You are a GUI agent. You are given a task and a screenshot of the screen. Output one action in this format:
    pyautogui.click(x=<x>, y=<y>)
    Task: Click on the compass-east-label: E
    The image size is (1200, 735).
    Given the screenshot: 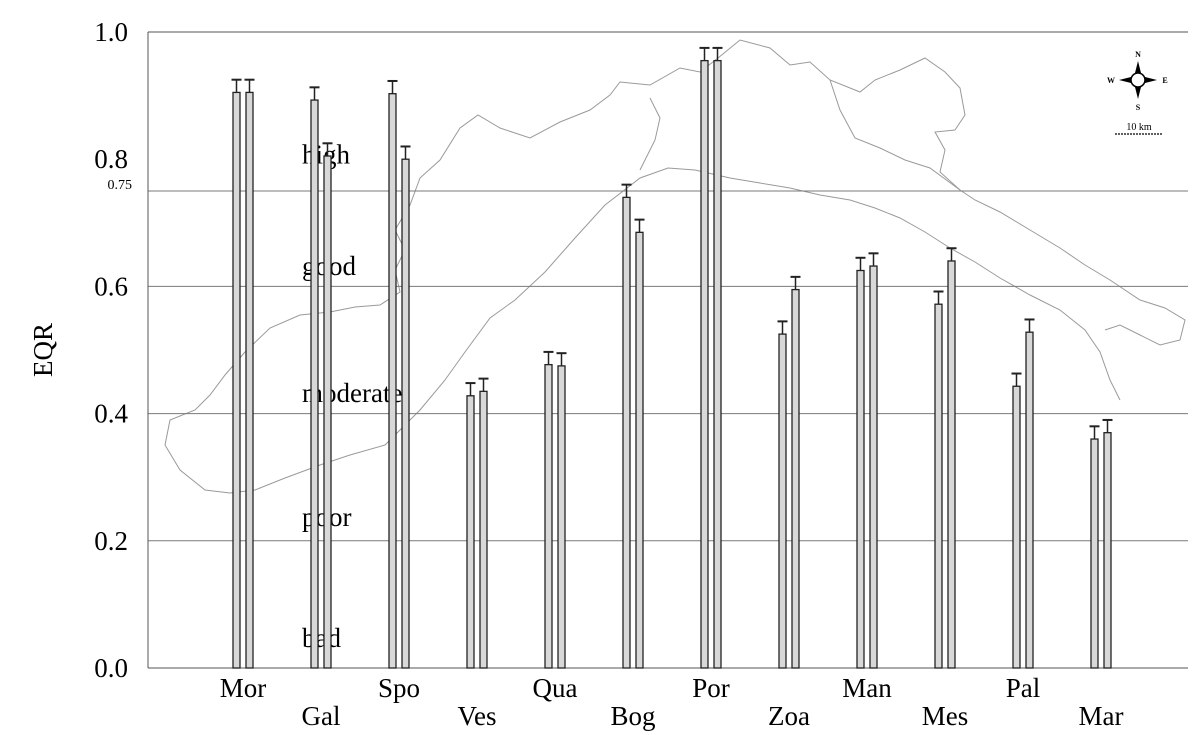 What is the action you would take?
    pyautogui.click(x=1164, y=80)
    